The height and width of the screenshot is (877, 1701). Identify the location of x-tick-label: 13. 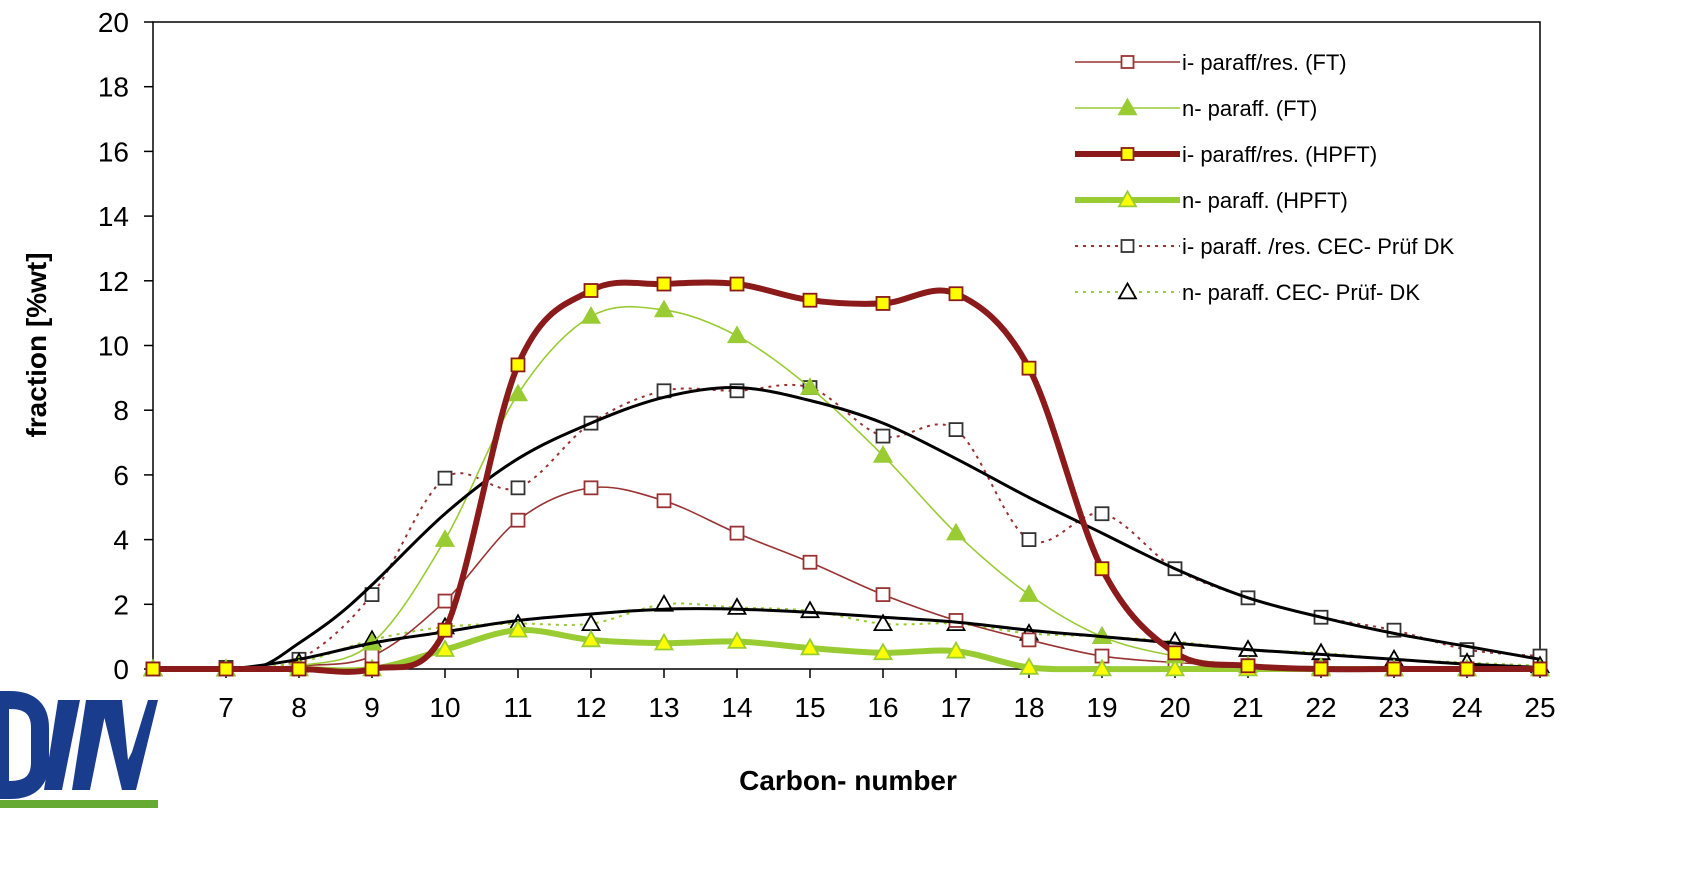
(663, 707).